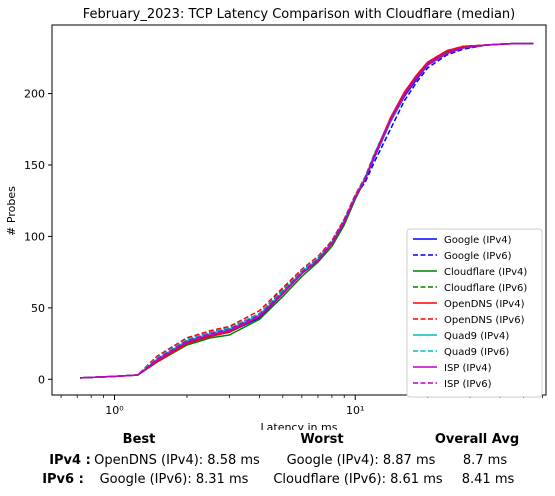  I want to click on legend-label-0: Google (IPv4), so click(478, 240).